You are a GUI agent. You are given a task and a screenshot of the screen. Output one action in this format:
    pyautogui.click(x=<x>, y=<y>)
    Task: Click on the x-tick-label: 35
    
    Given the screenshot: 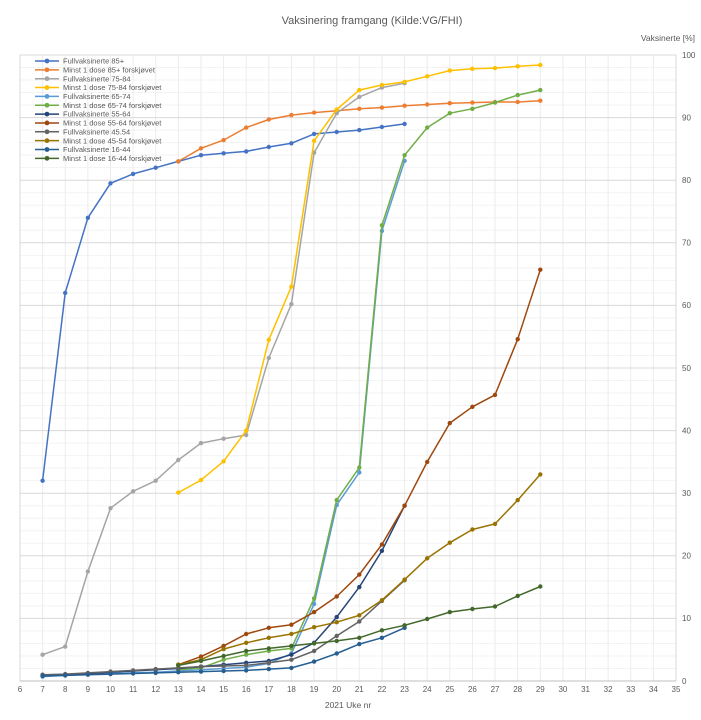 What is the action you would take?
    pyautogui.click(x=676, y=689)
    